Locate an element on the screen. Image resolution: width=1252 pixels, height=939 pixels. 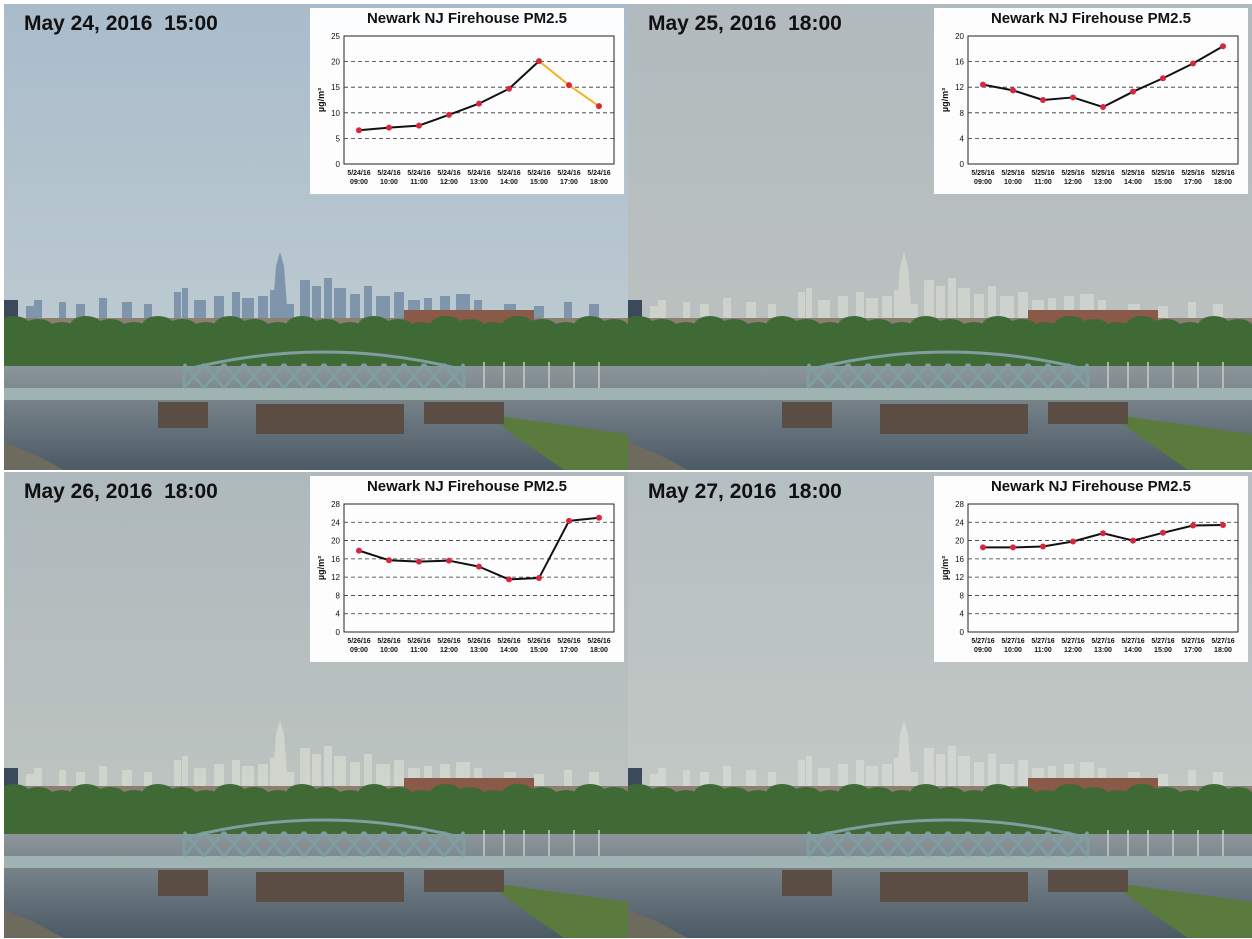
x-tick-label: 5/26/16 18:00 is located at coordinates (598, 646).